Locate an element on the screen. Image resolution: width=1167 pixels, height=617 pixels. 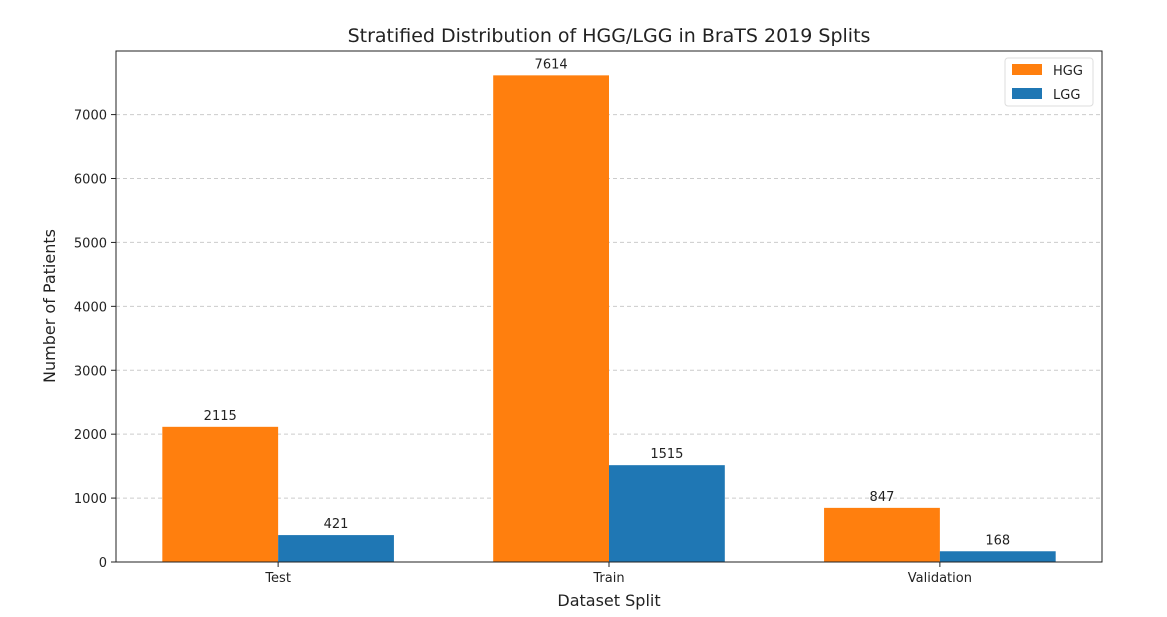
x-tick-label: Test is located at coordinates (277, 578).